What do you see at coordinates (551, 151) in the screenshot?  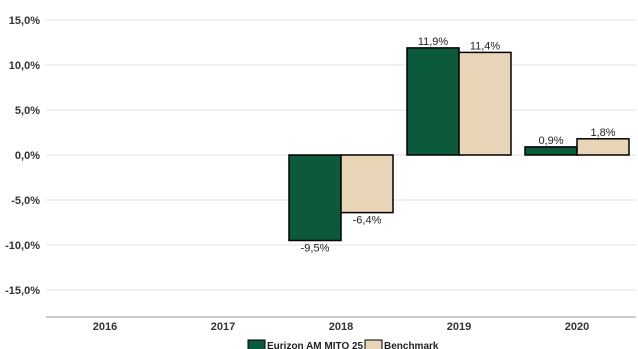 I see `bar-fund-2020` at bounding box center [551, 151].